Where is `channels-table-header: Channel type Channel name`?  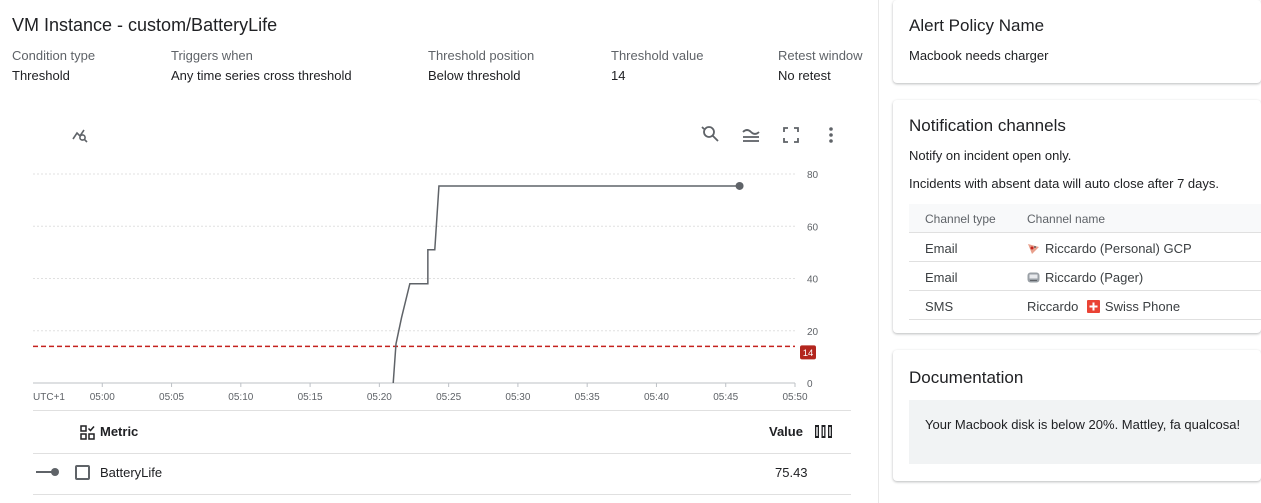
channels-table-header: Channel type Channel name is located at coordinates (1085, 218).